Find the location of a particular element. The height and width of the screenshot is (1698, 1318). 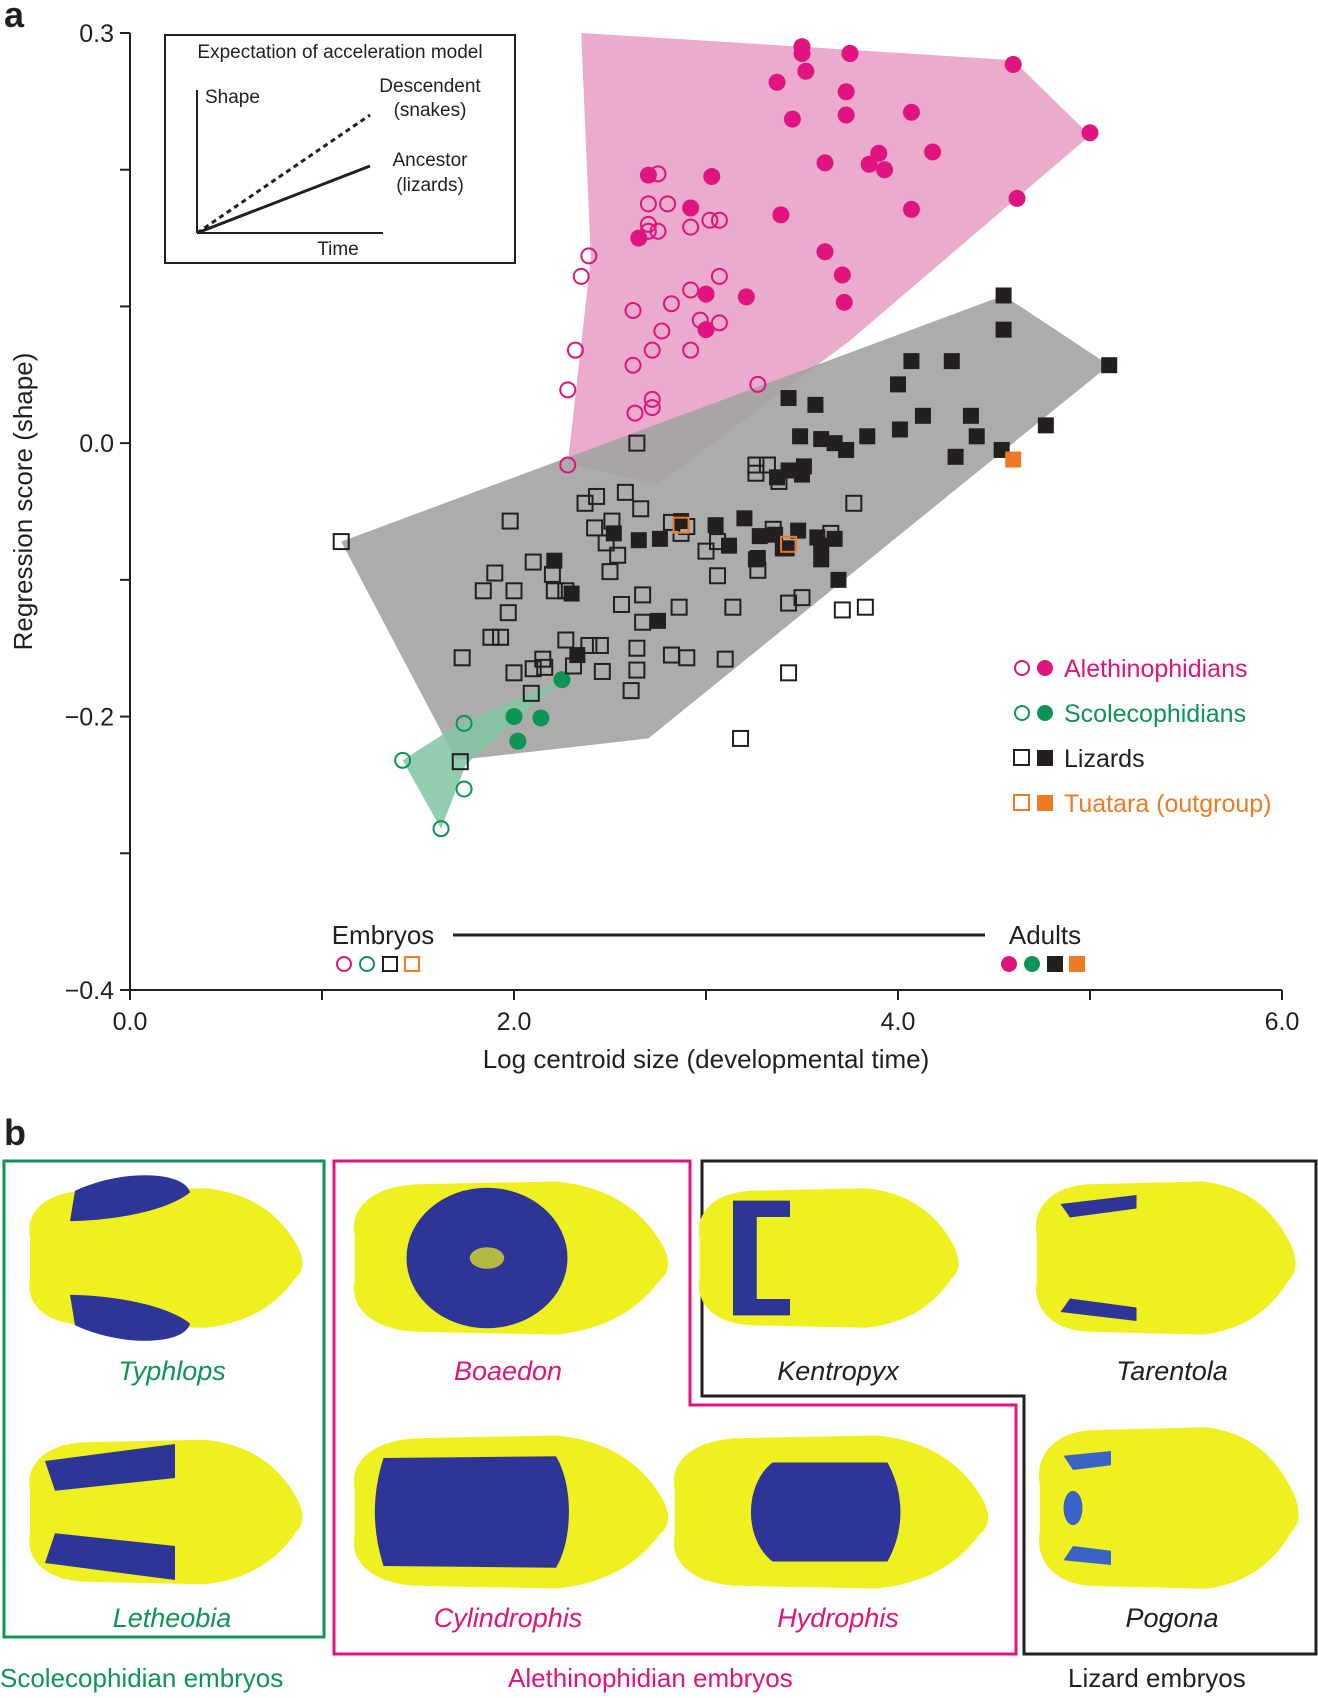

series-tuatara-adults is located at coordinates (1013, 459).